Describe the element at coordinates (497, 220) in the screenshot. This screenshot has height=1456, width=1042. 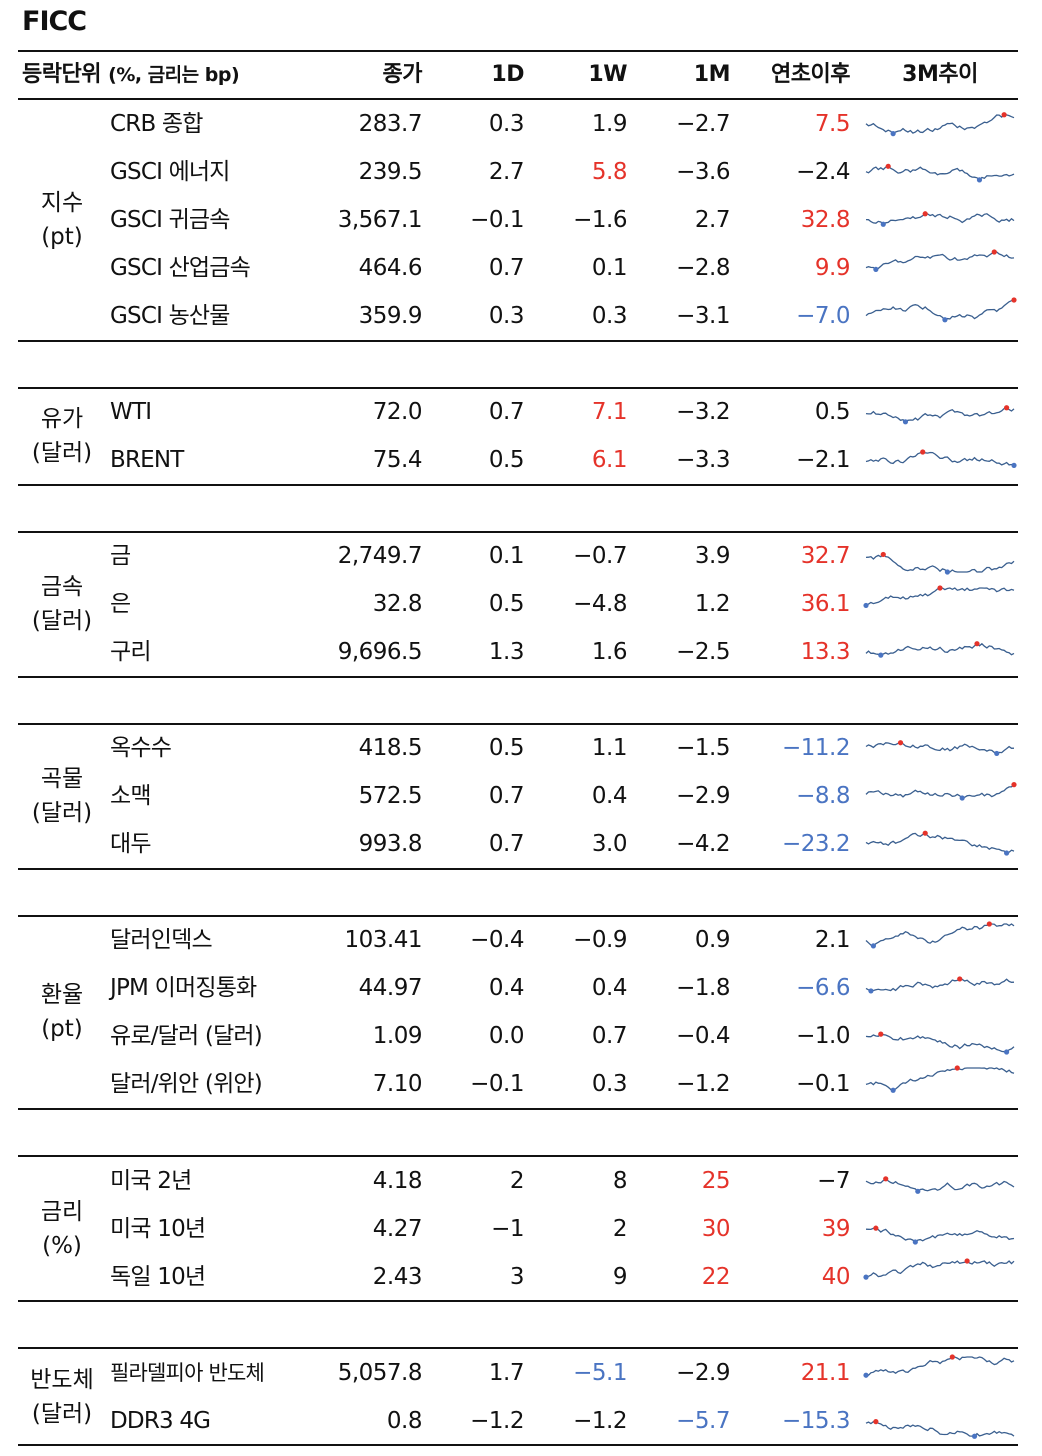
I see `cell-d1: −0.1` at that location.